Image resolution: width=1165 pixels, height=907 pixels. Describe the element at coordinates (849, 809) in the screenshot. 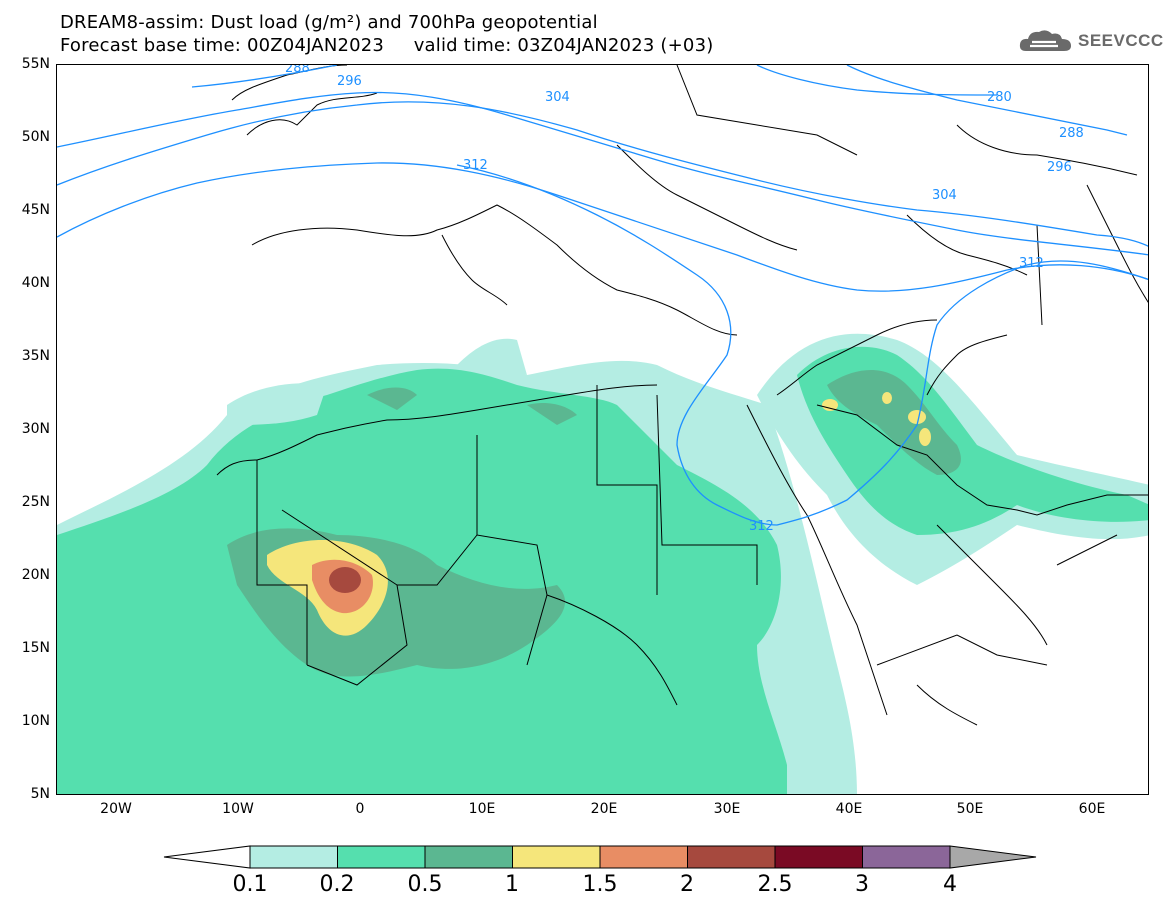

I see `lon-label: 40E` at that location.